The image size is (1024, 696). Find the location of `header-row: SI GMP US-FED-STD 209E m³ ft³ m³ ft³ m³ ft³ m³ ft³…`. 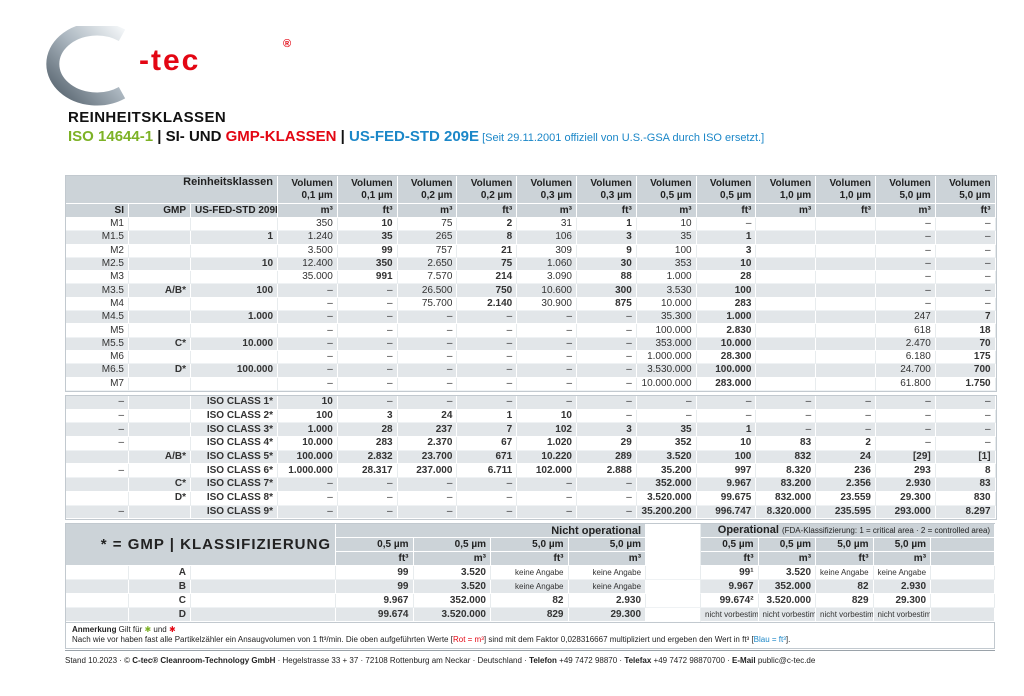

header-row: SI GMP US-FED-STD 209E m³ ft³ m³ ft³ m³ ft³ m³ ft³… is located at coordinates (531, 211).